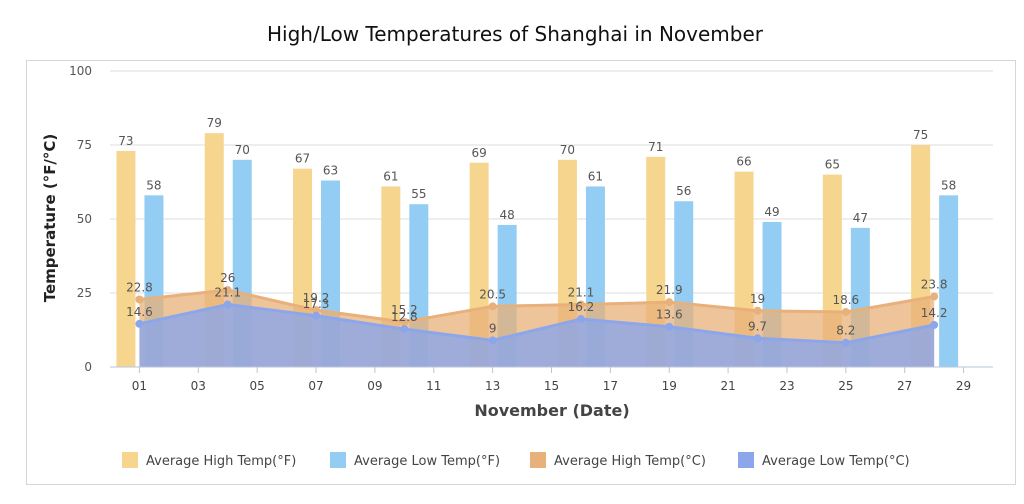 The height and width of the screenshot is (504, 1024). I want to click on data-label: 17.3, so click(316, 304).